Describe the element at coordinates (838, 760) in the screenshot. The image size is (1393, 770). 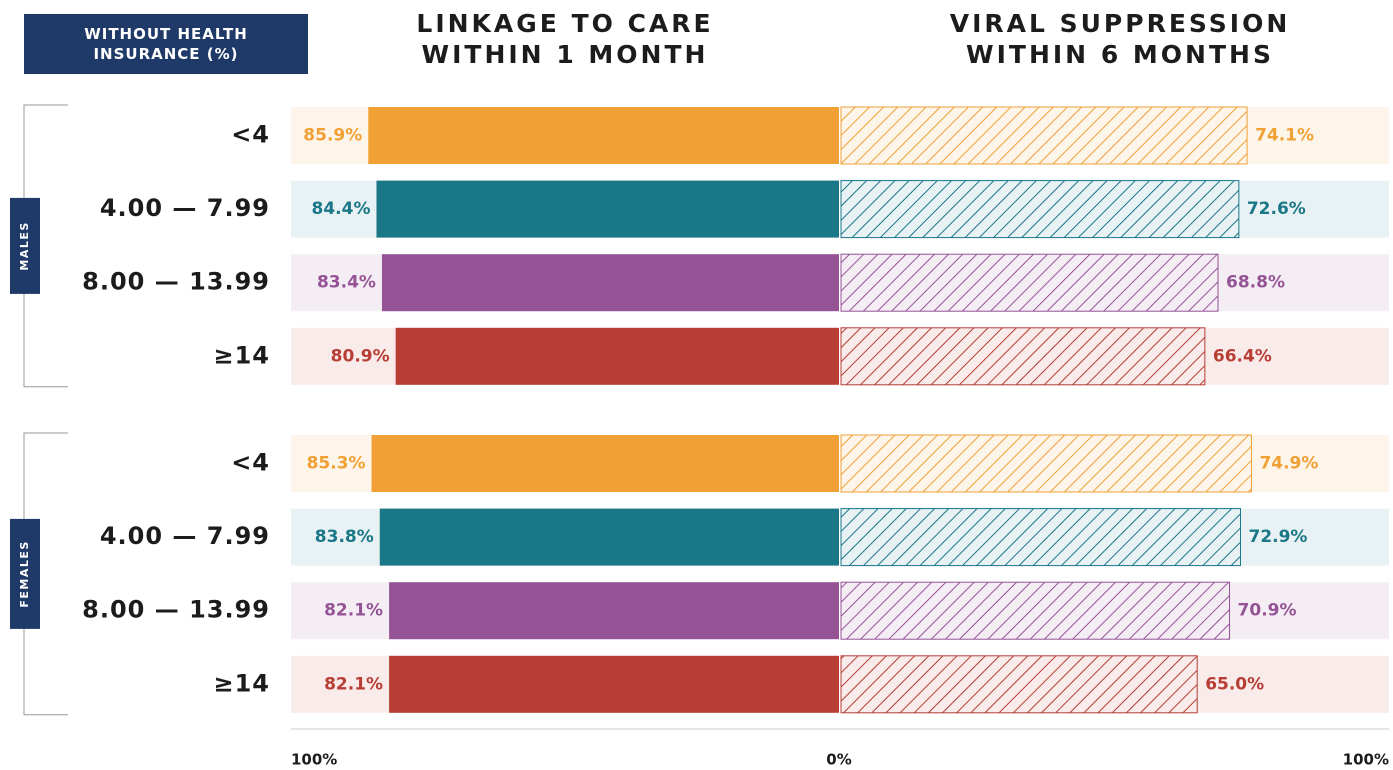
I see `x-tick-label: 0%` at that location.